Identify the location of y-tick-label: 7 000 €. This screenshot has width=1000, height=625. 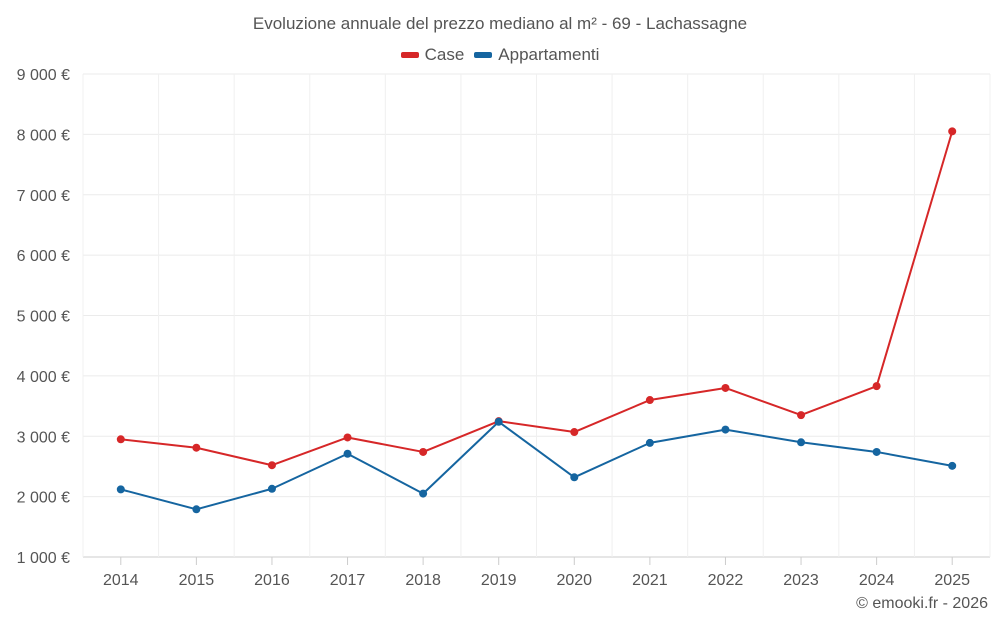
(43, 196).